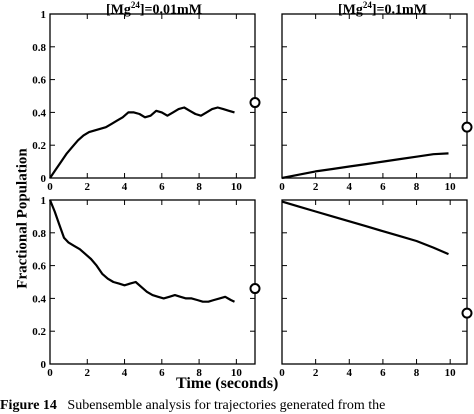  What do you see at coordinates (39, 332) in the screenshot?
I see `panel-bottom-left-ytick-label: 0.2` at bounding box center [39, 332].